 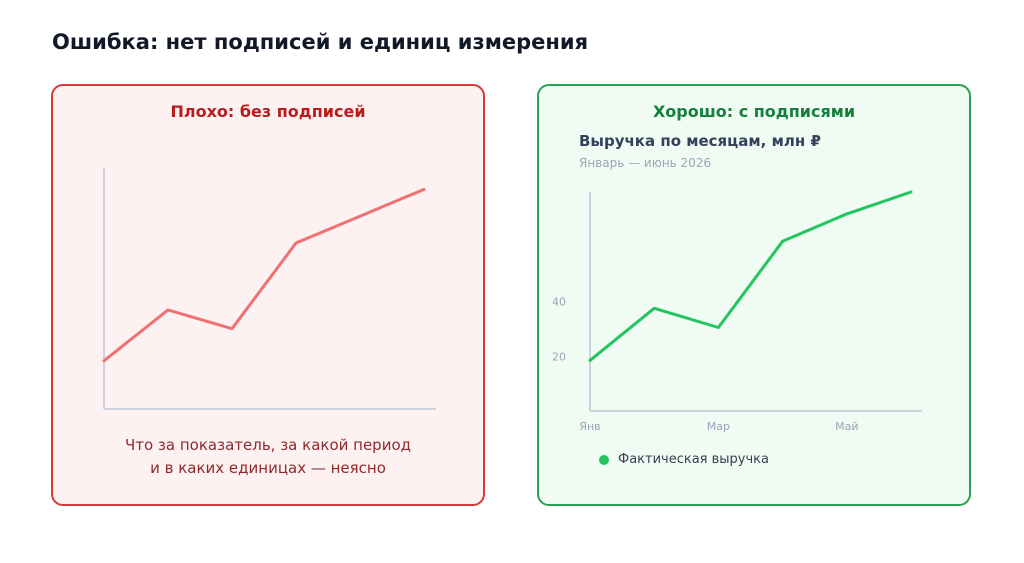 I want to click on legend-dot-icon, so click(x=604, y=459).